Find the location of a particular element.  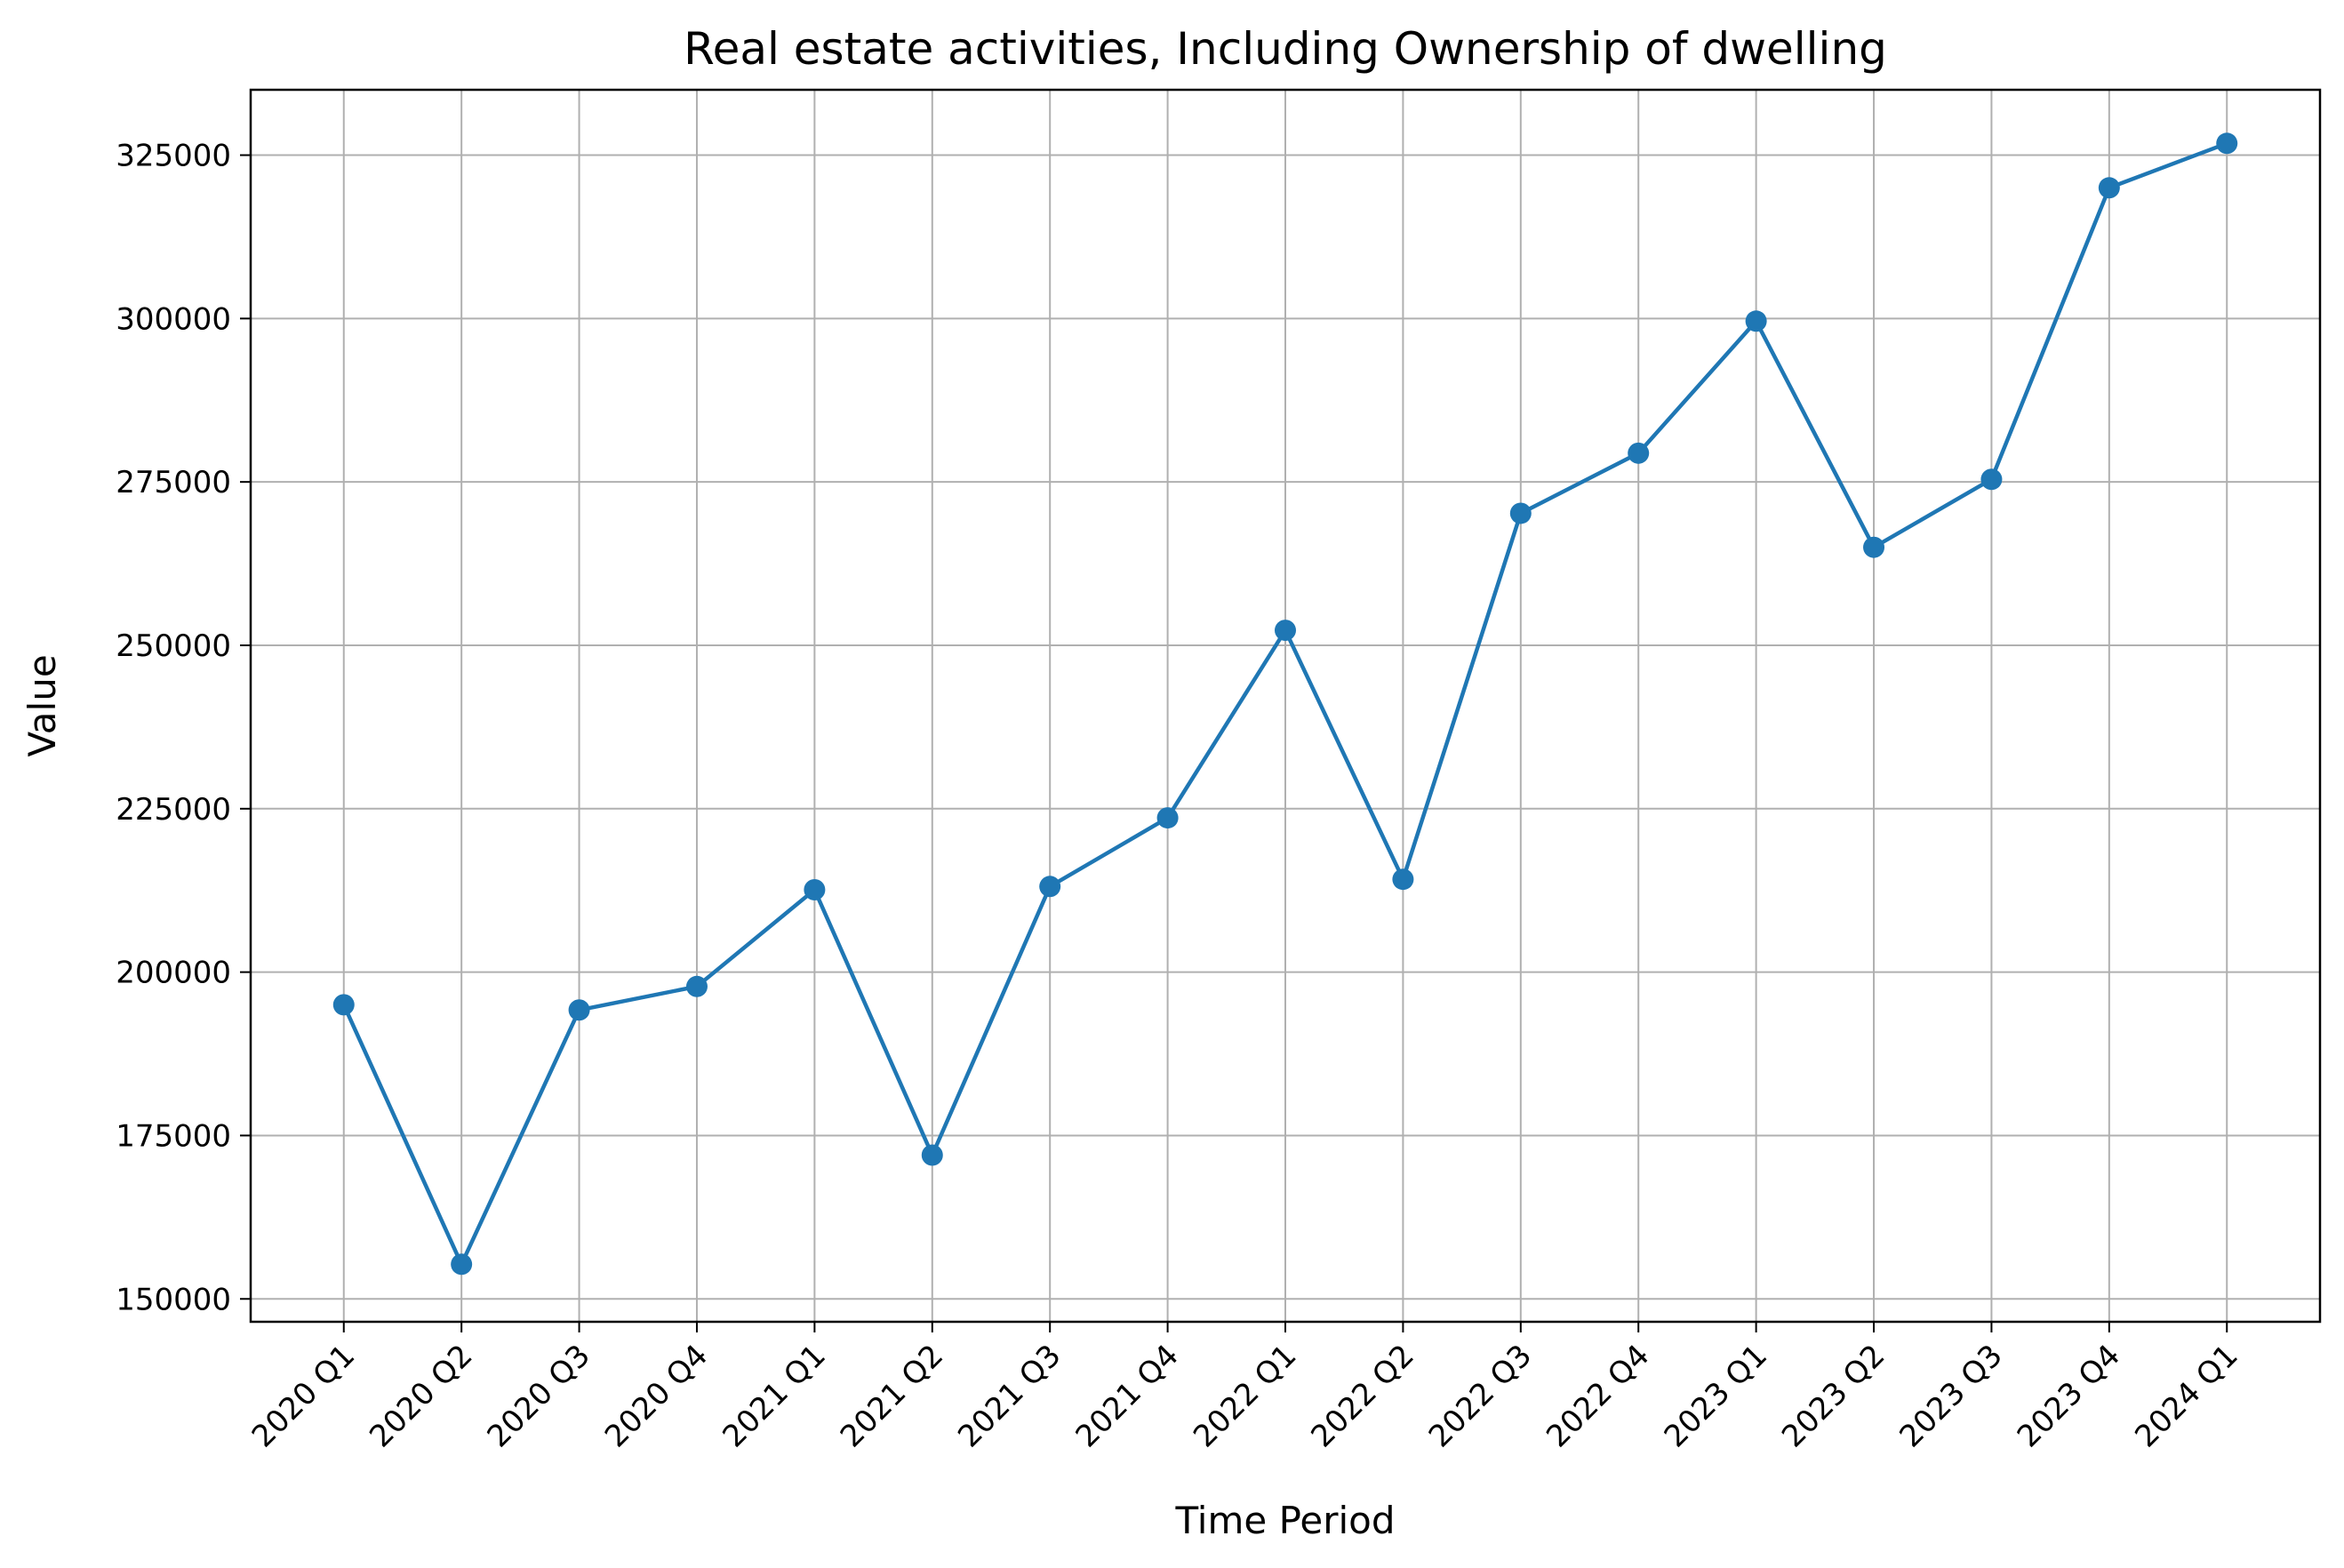

x-tick-label: 2022 Q1 is located at coordinates (1245, 1396).